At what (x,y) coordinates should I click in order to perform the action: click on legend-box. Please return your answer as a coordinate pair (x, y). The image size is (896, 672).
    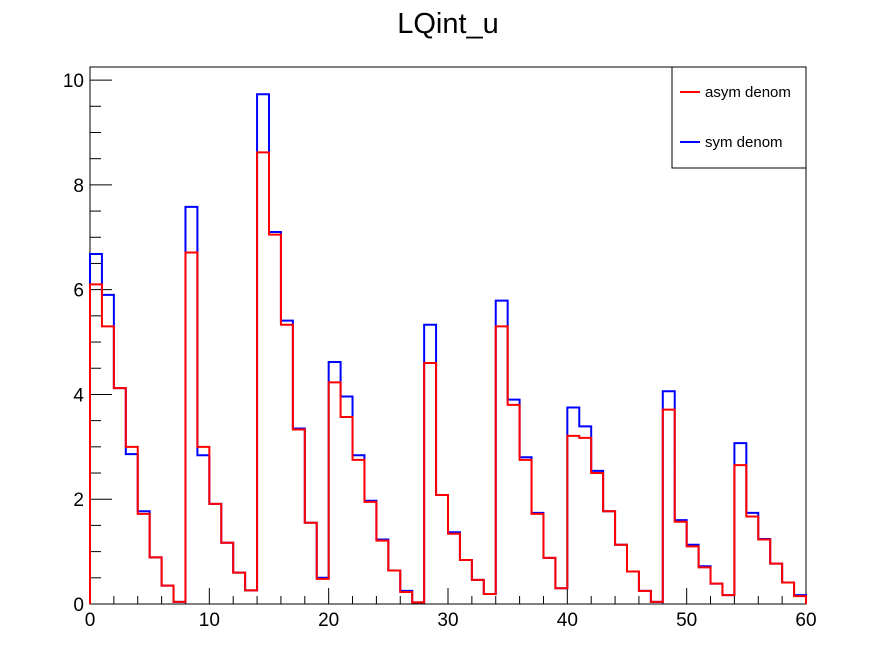
    Looking at the image, I should click on (739, 117).